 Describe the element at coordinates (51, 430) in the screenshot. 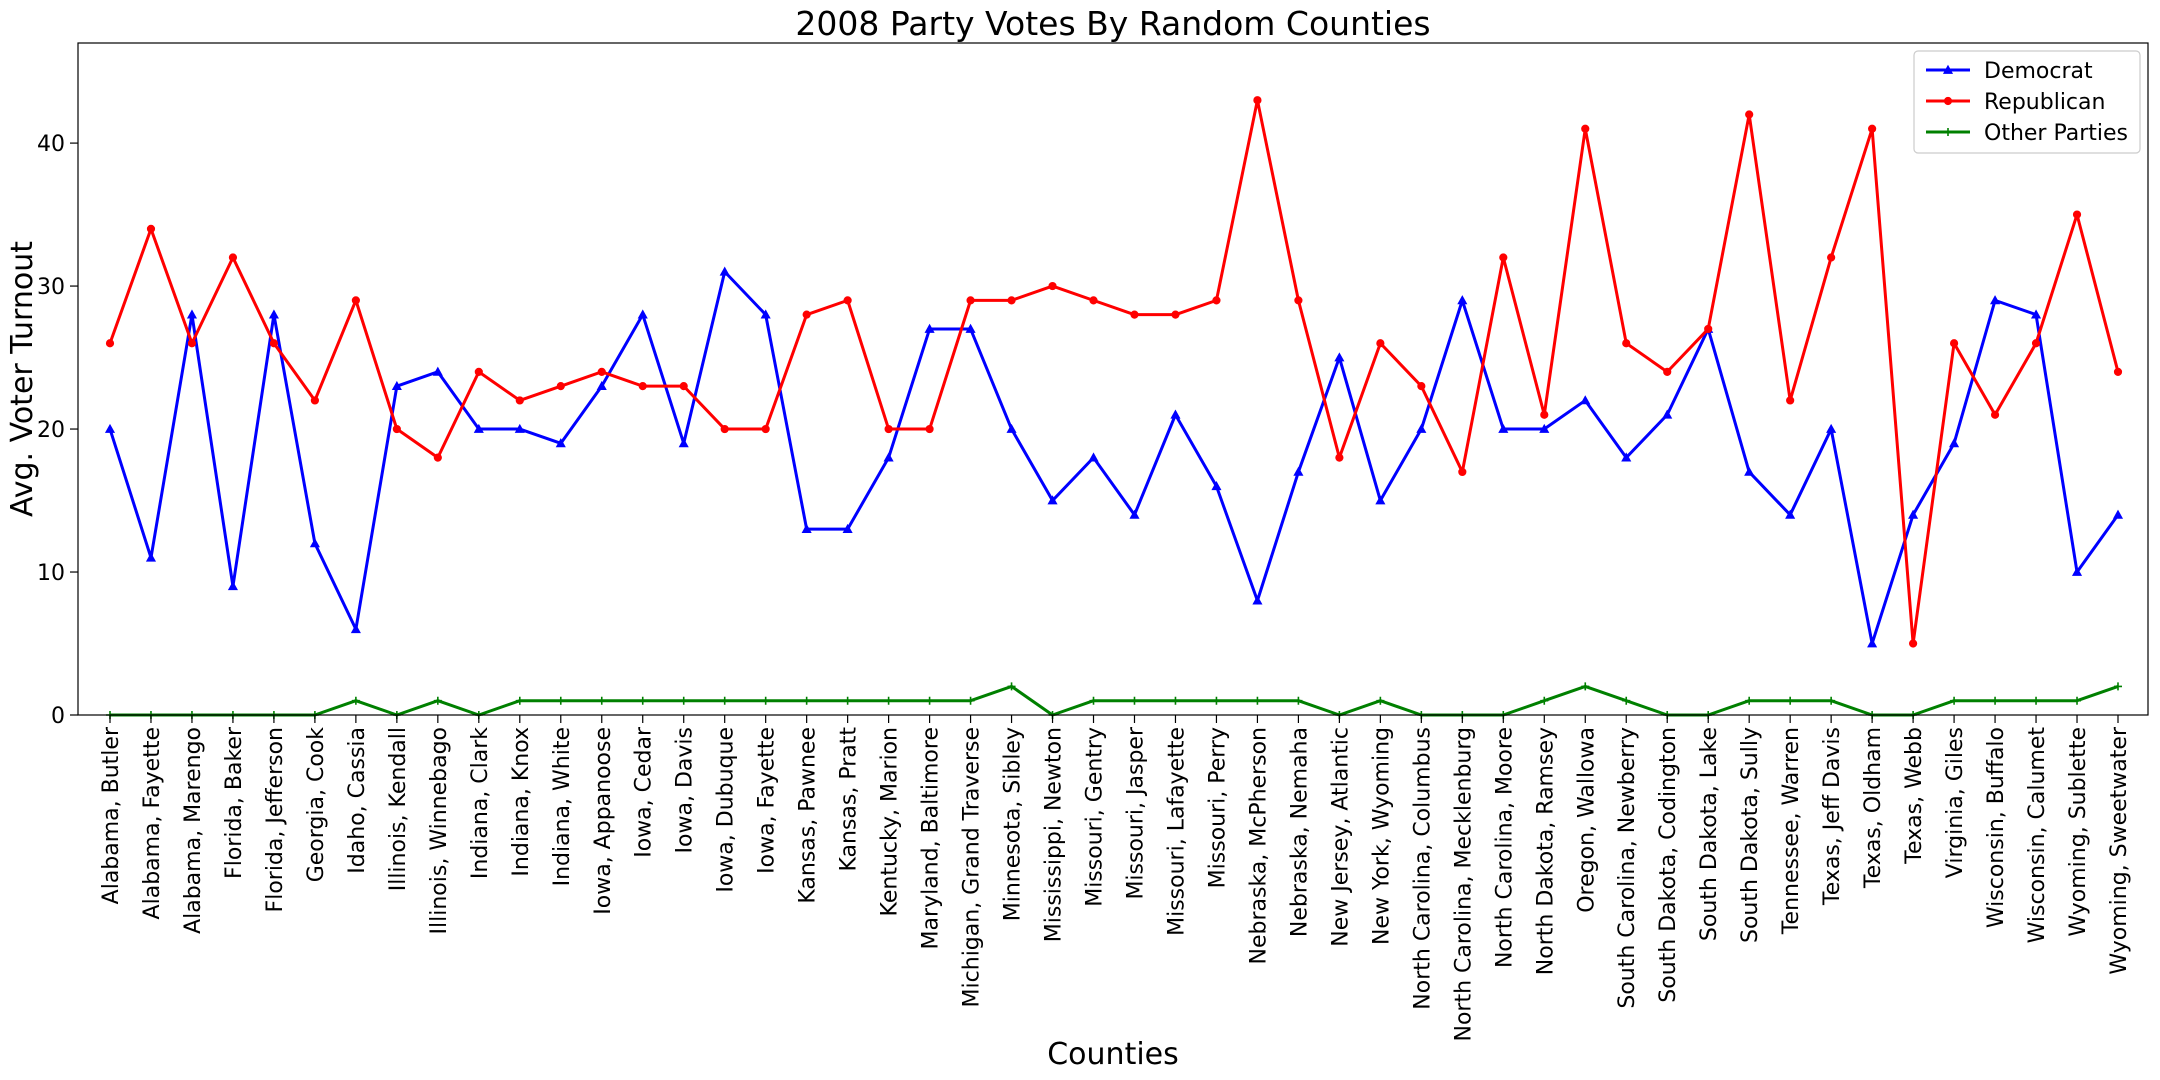

I see `y-tick-label: 20` at that location.